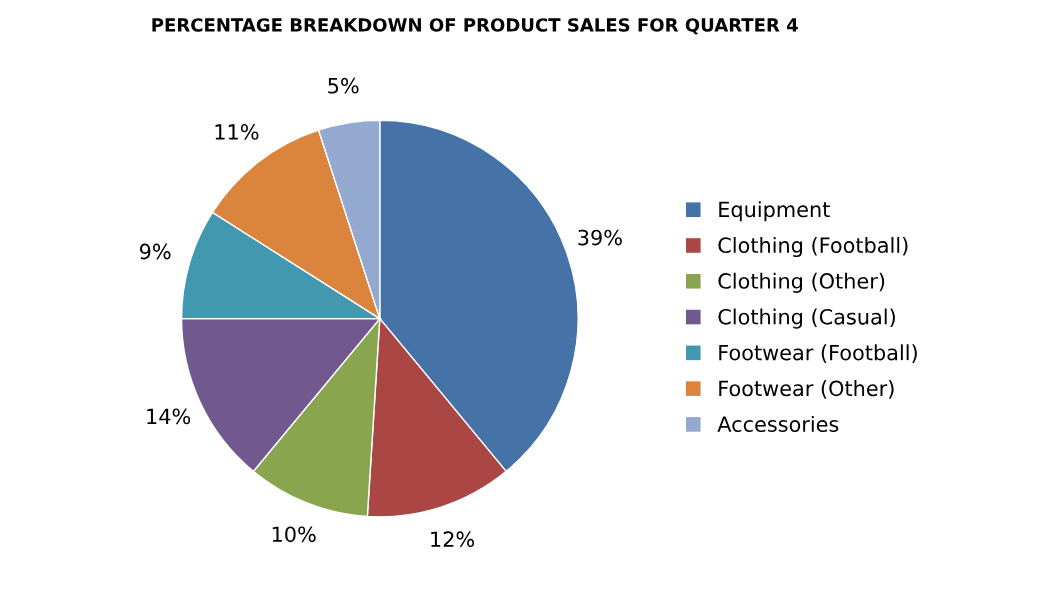 This screenshot has width=1055, height=590. What do you see at coordinates (600, 237) in the screenshot?
I see `data-label: 39%` at bounding box center [600, 237].